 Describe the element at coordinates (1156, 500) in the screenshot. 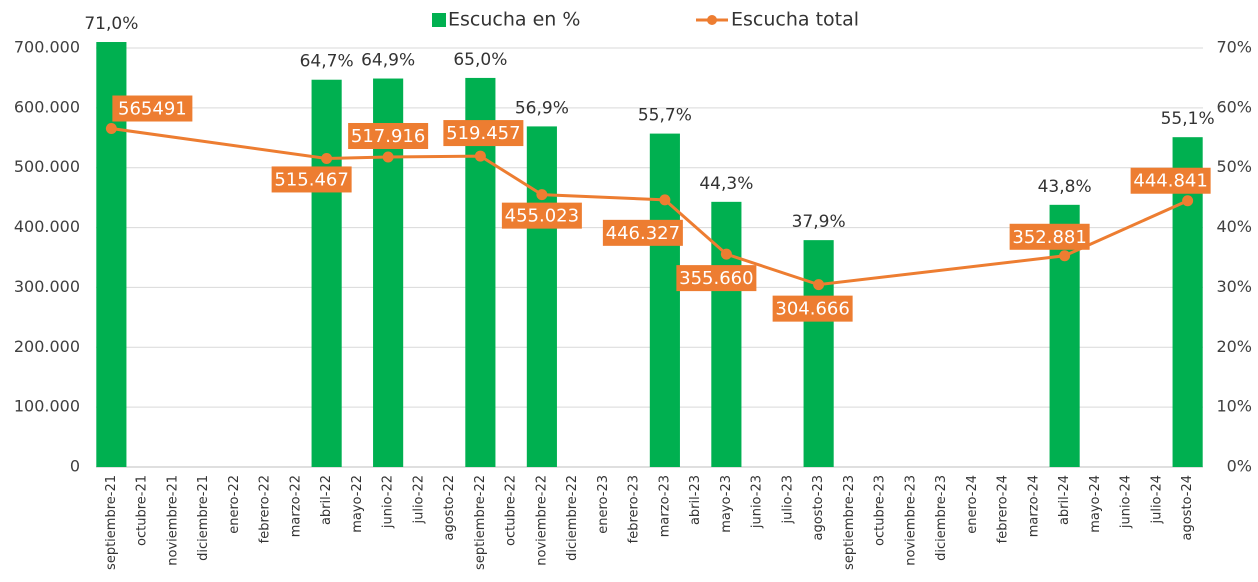

I see `x-tick-label: julio-24` at that location.